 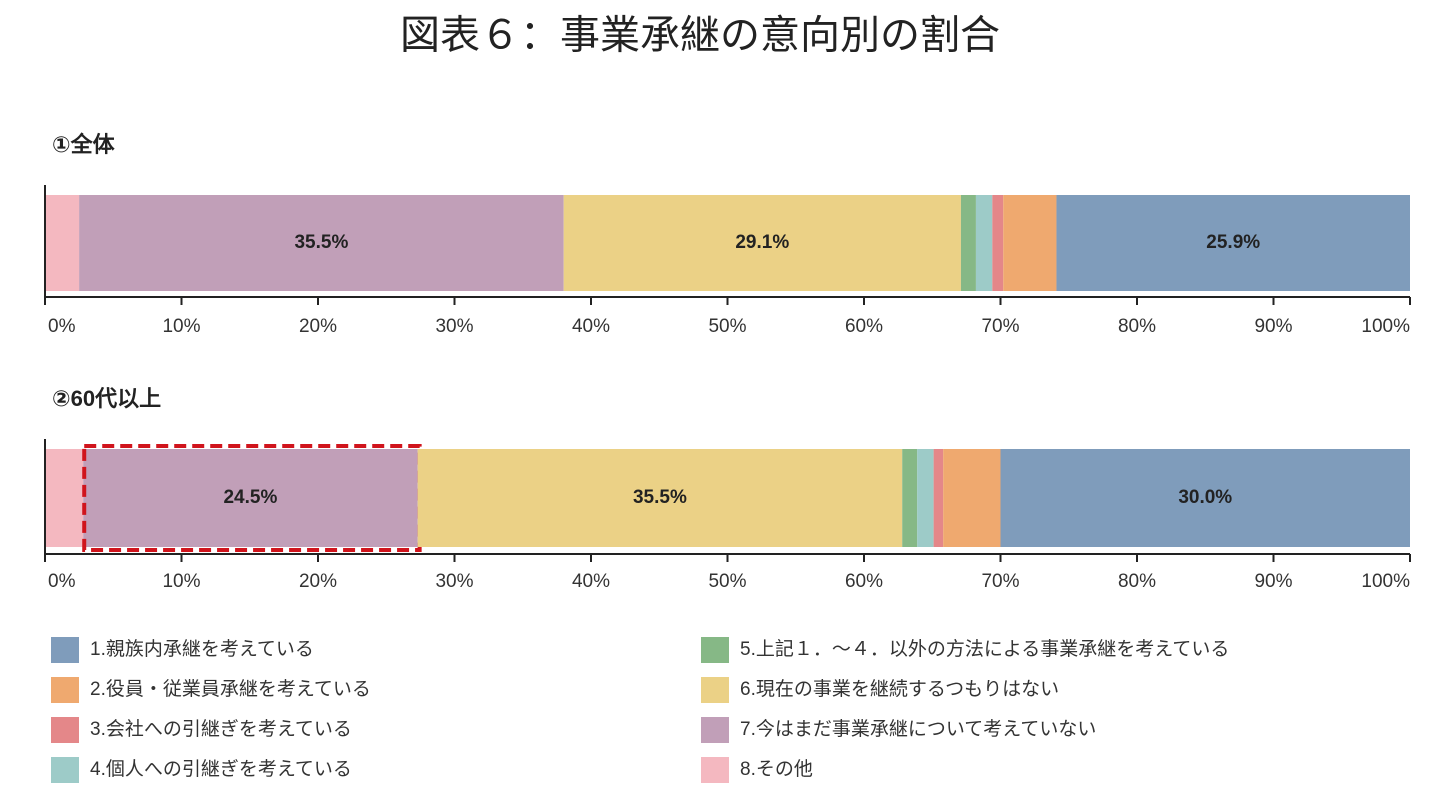 I want to click on value-label: 29.1%, so click(x=762, y=242).